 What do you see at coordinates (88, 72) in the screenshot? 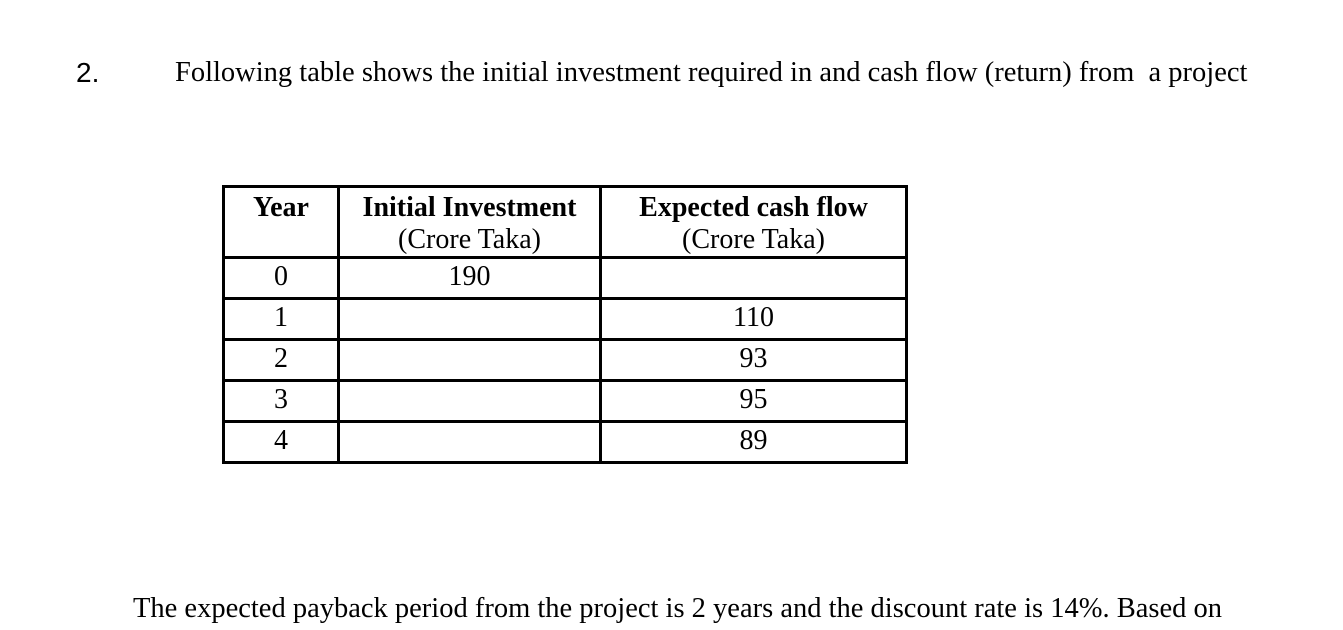
I see `question-number: 2.` at bounding box center [88, 72].